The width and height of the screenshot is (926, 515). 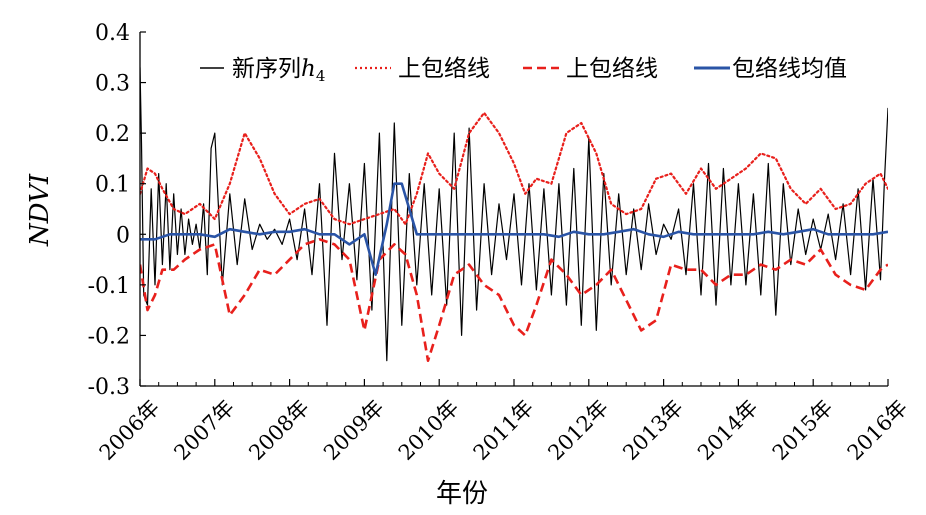 I want to click on x-tick-label: 2011年, so click(x=504, y=430).